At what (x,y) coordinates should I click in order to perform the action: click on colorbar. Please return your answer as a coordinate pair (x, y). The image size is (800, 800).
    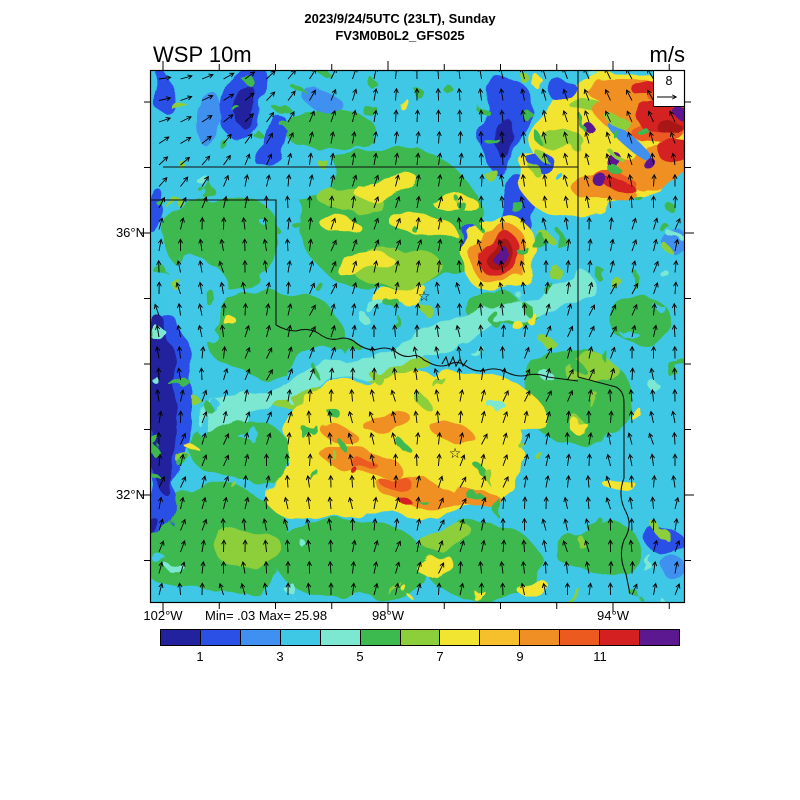
    Looking at the image, I should click on (420, 637).